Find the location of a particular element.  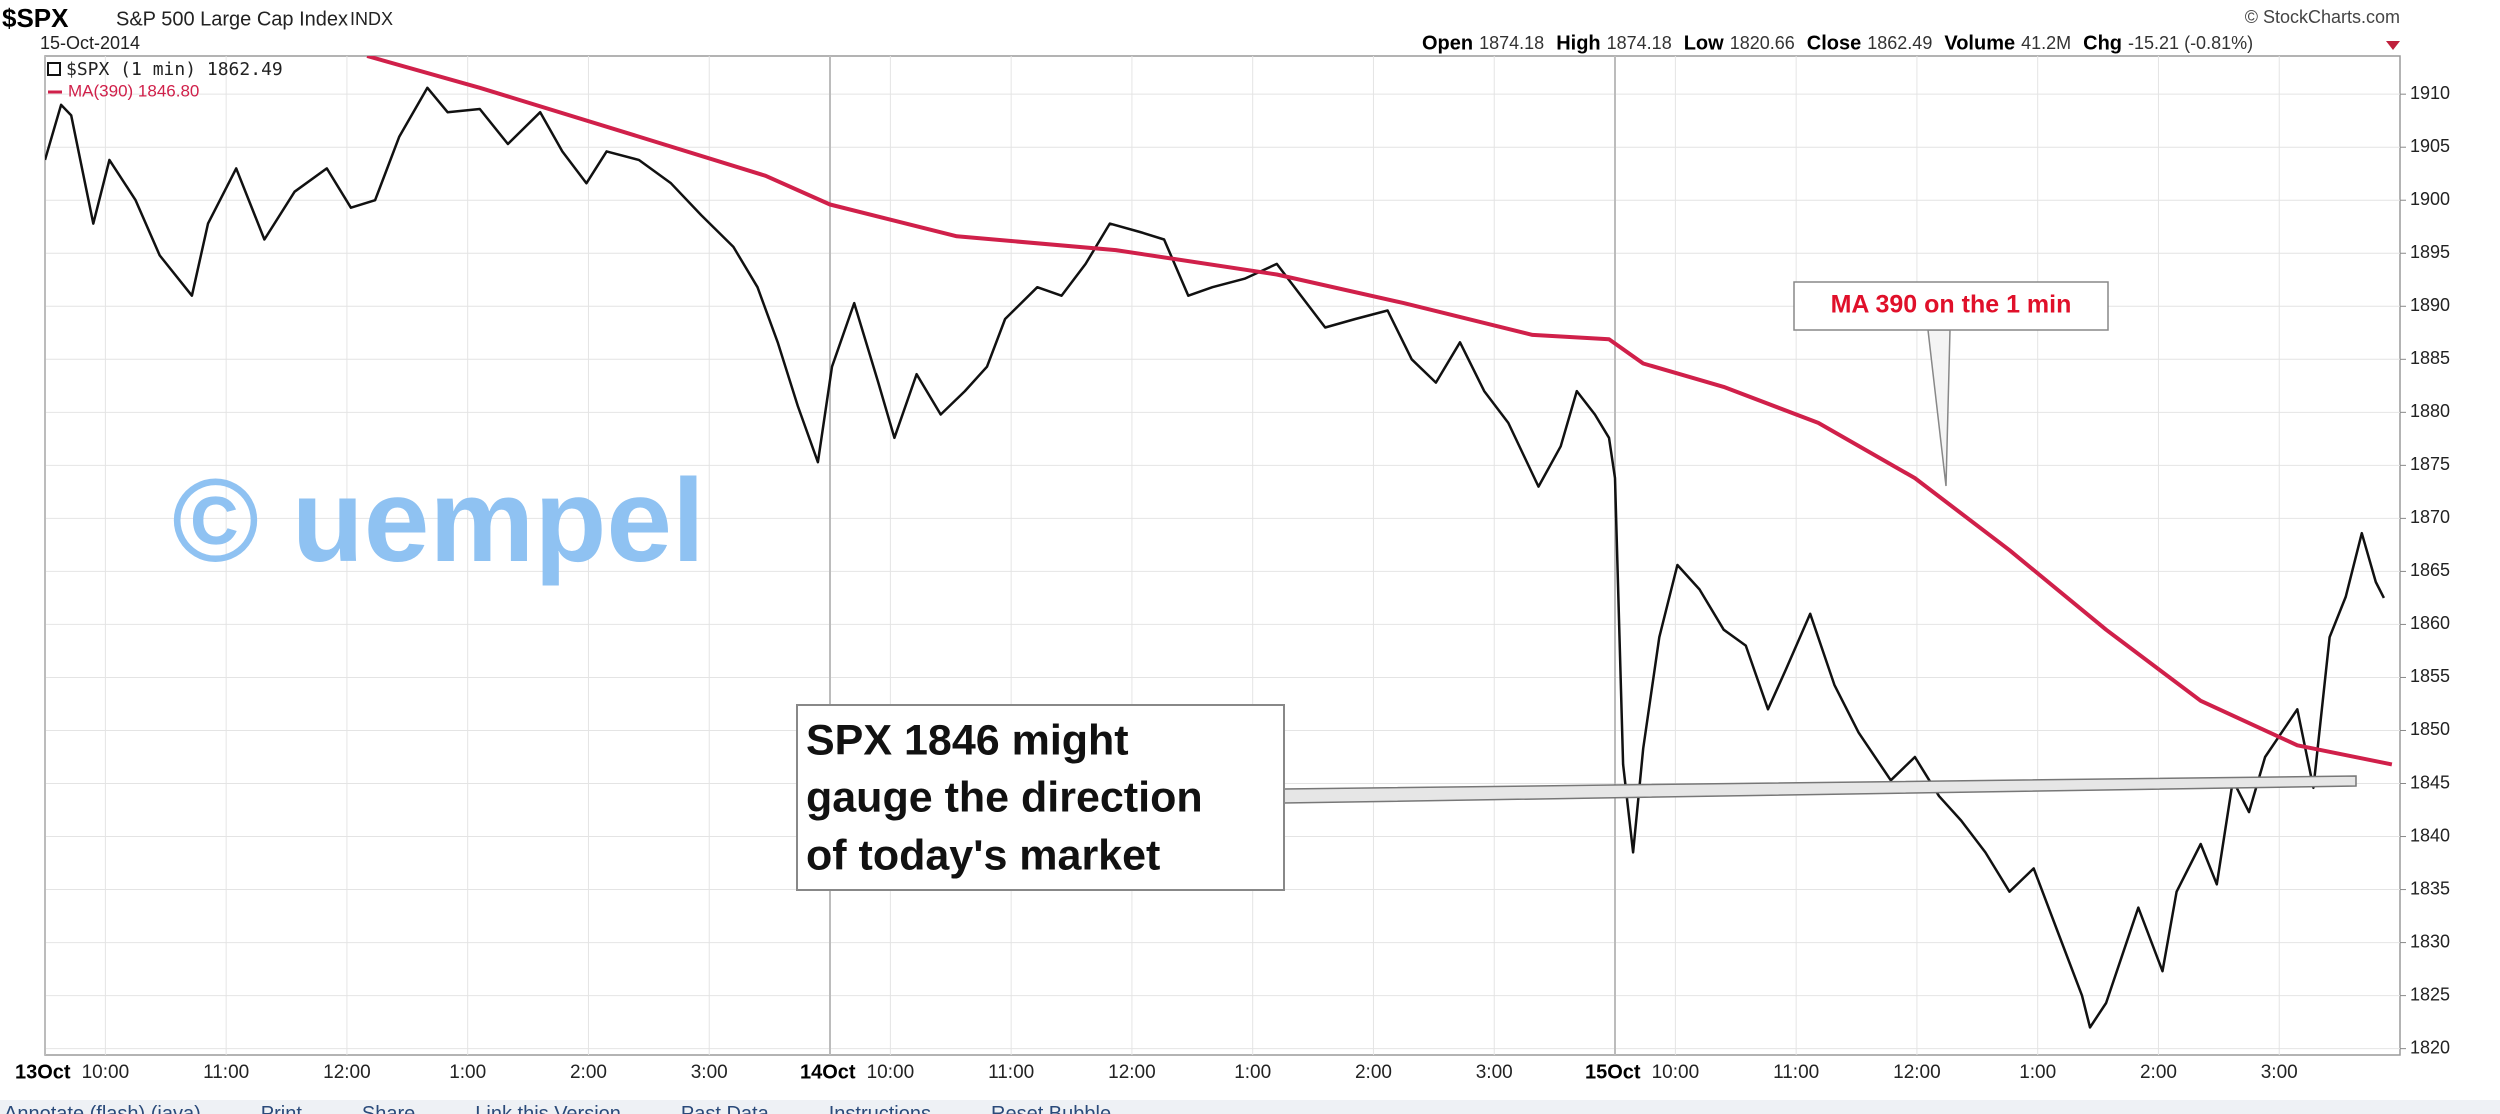

credit: © StockCharts.com is located at coordinates (2322, 17).